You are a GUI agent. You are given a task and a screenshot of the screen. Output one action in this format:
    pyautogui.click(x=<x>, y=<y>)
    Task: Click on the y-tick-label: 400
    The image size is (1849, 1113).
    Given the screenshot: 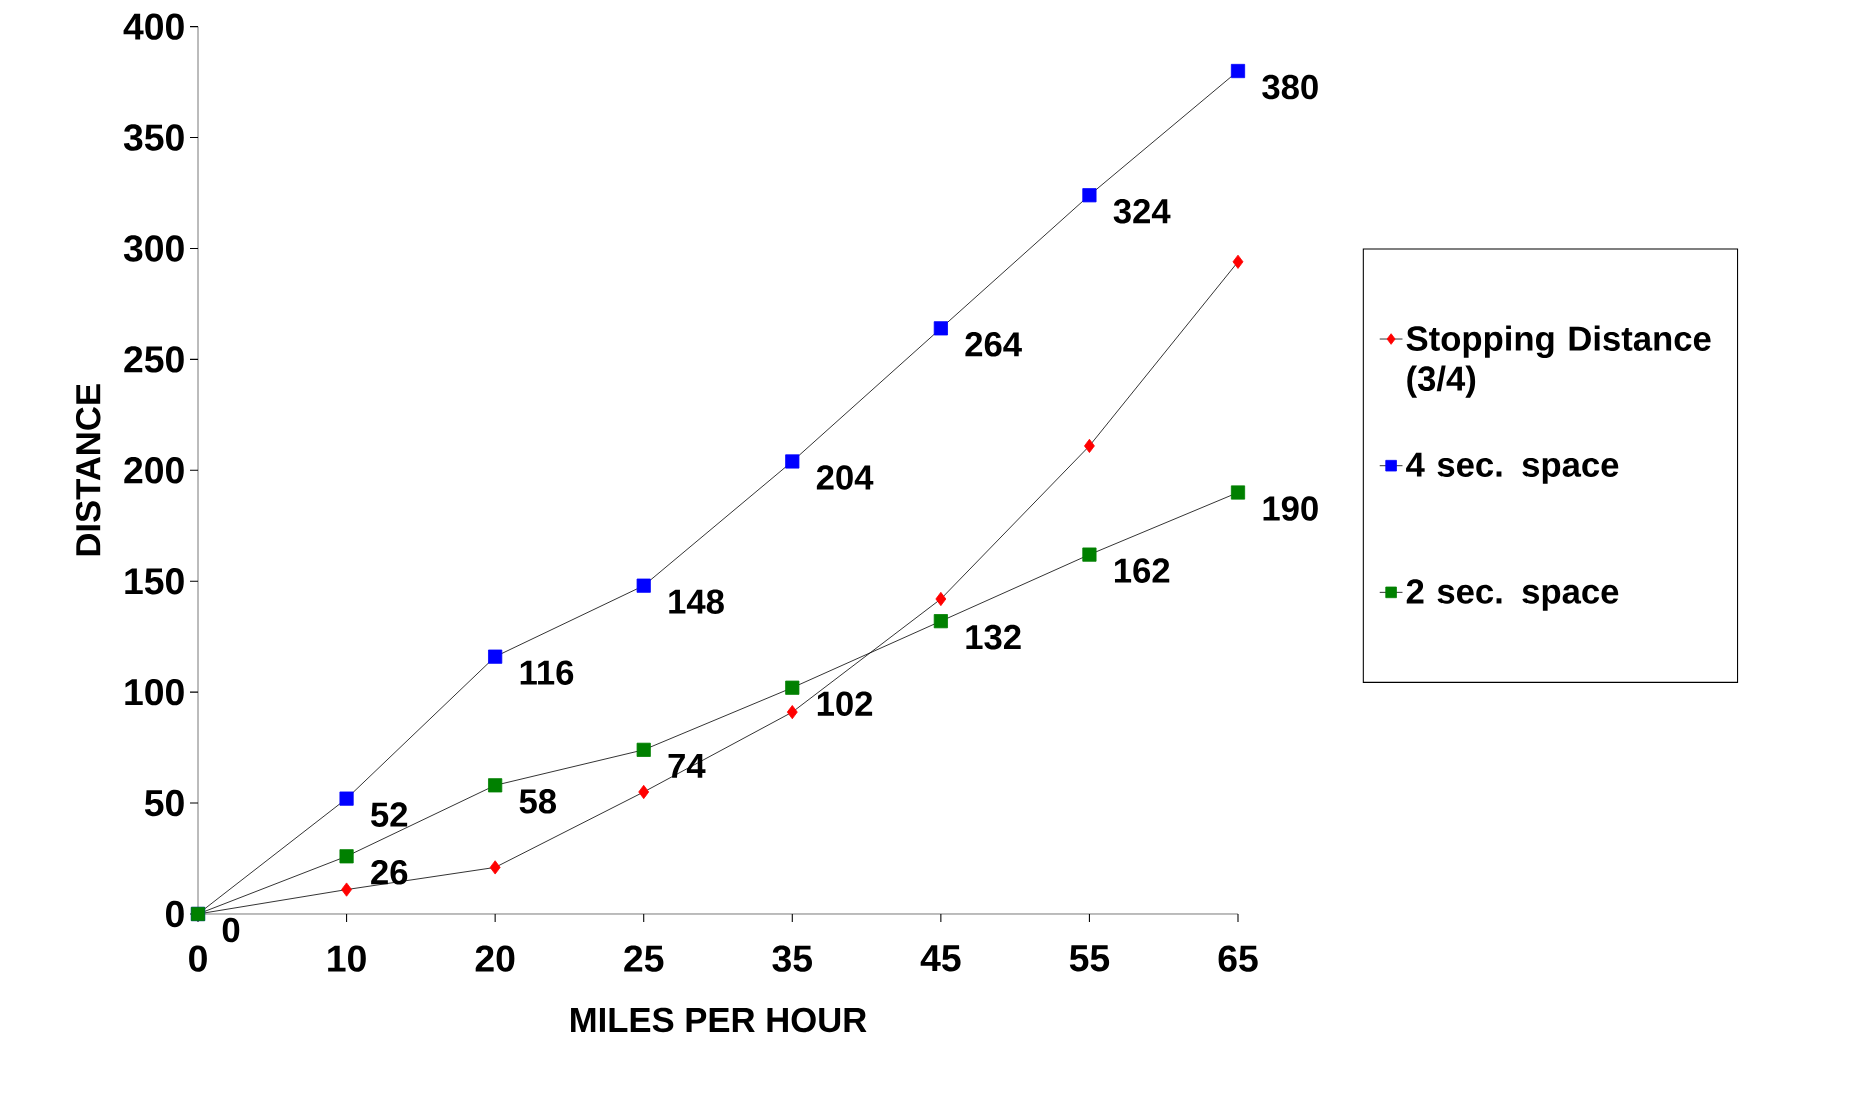 What is the action you would take?
    pyautogui.click(x=153, y=26)
    